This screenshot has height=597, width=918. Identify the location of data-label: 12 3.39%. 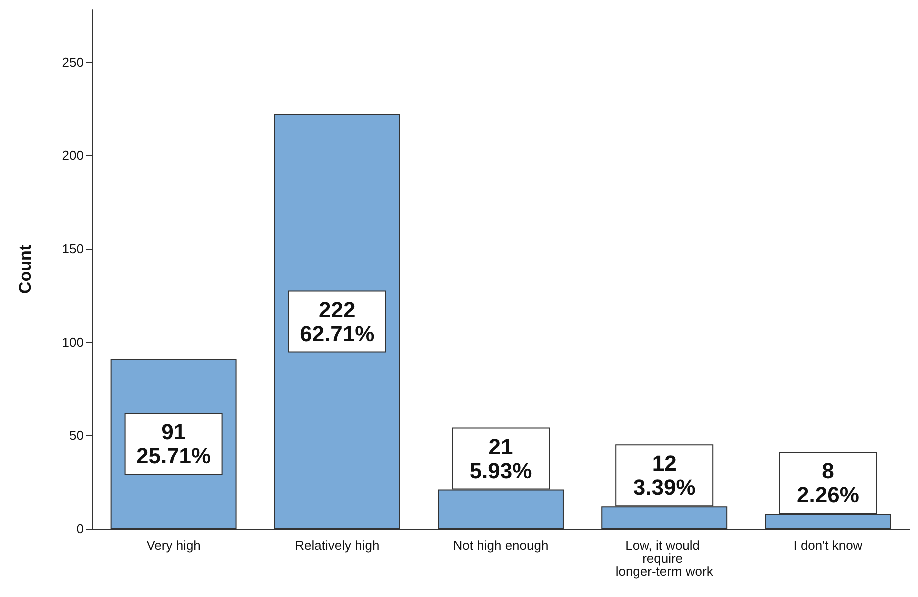
(664, 475).